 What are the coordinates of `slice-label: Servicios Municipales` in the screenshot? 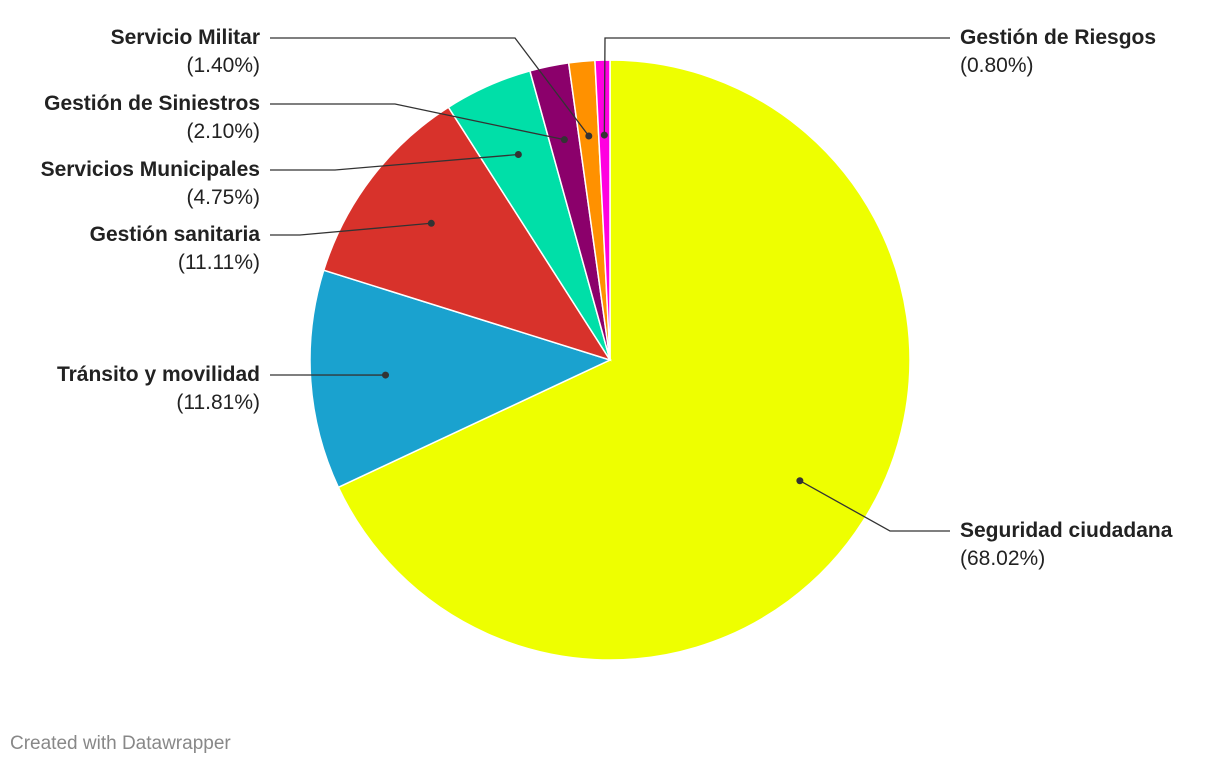 It's located at (150, 169).